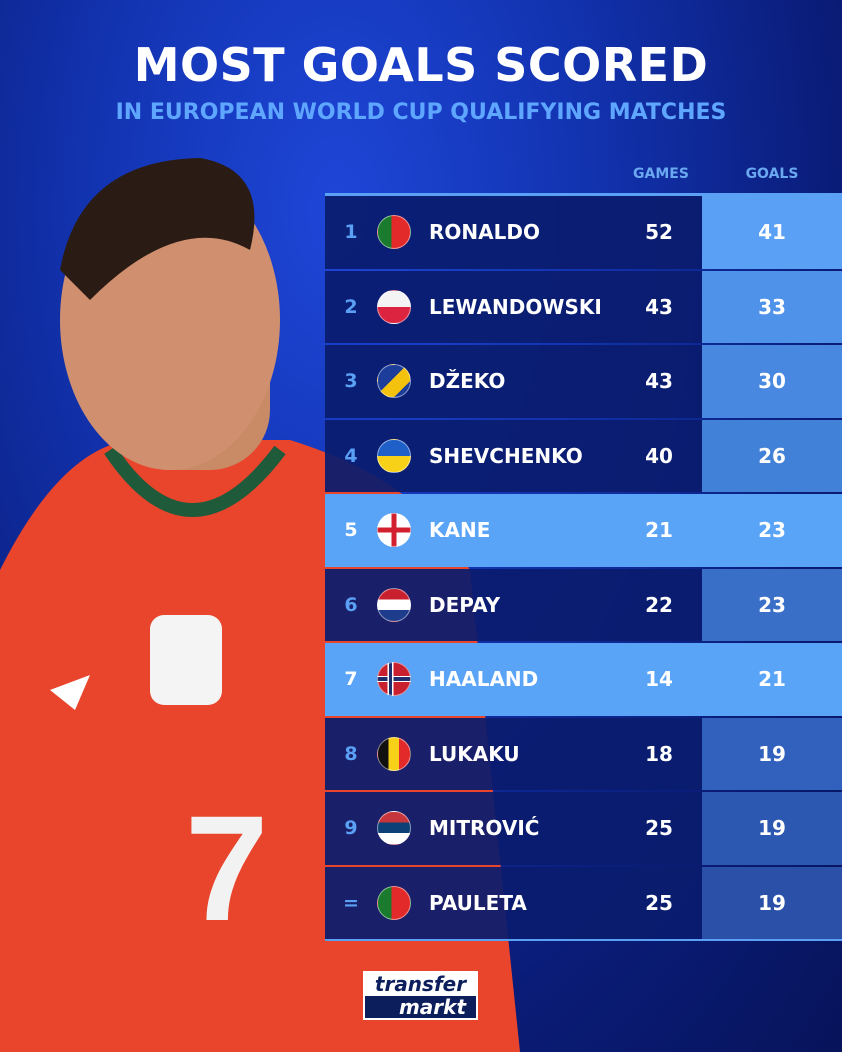 The width and height of the screenshot is (842, 1052). I want to click on rank: 8, so click(351, 753).